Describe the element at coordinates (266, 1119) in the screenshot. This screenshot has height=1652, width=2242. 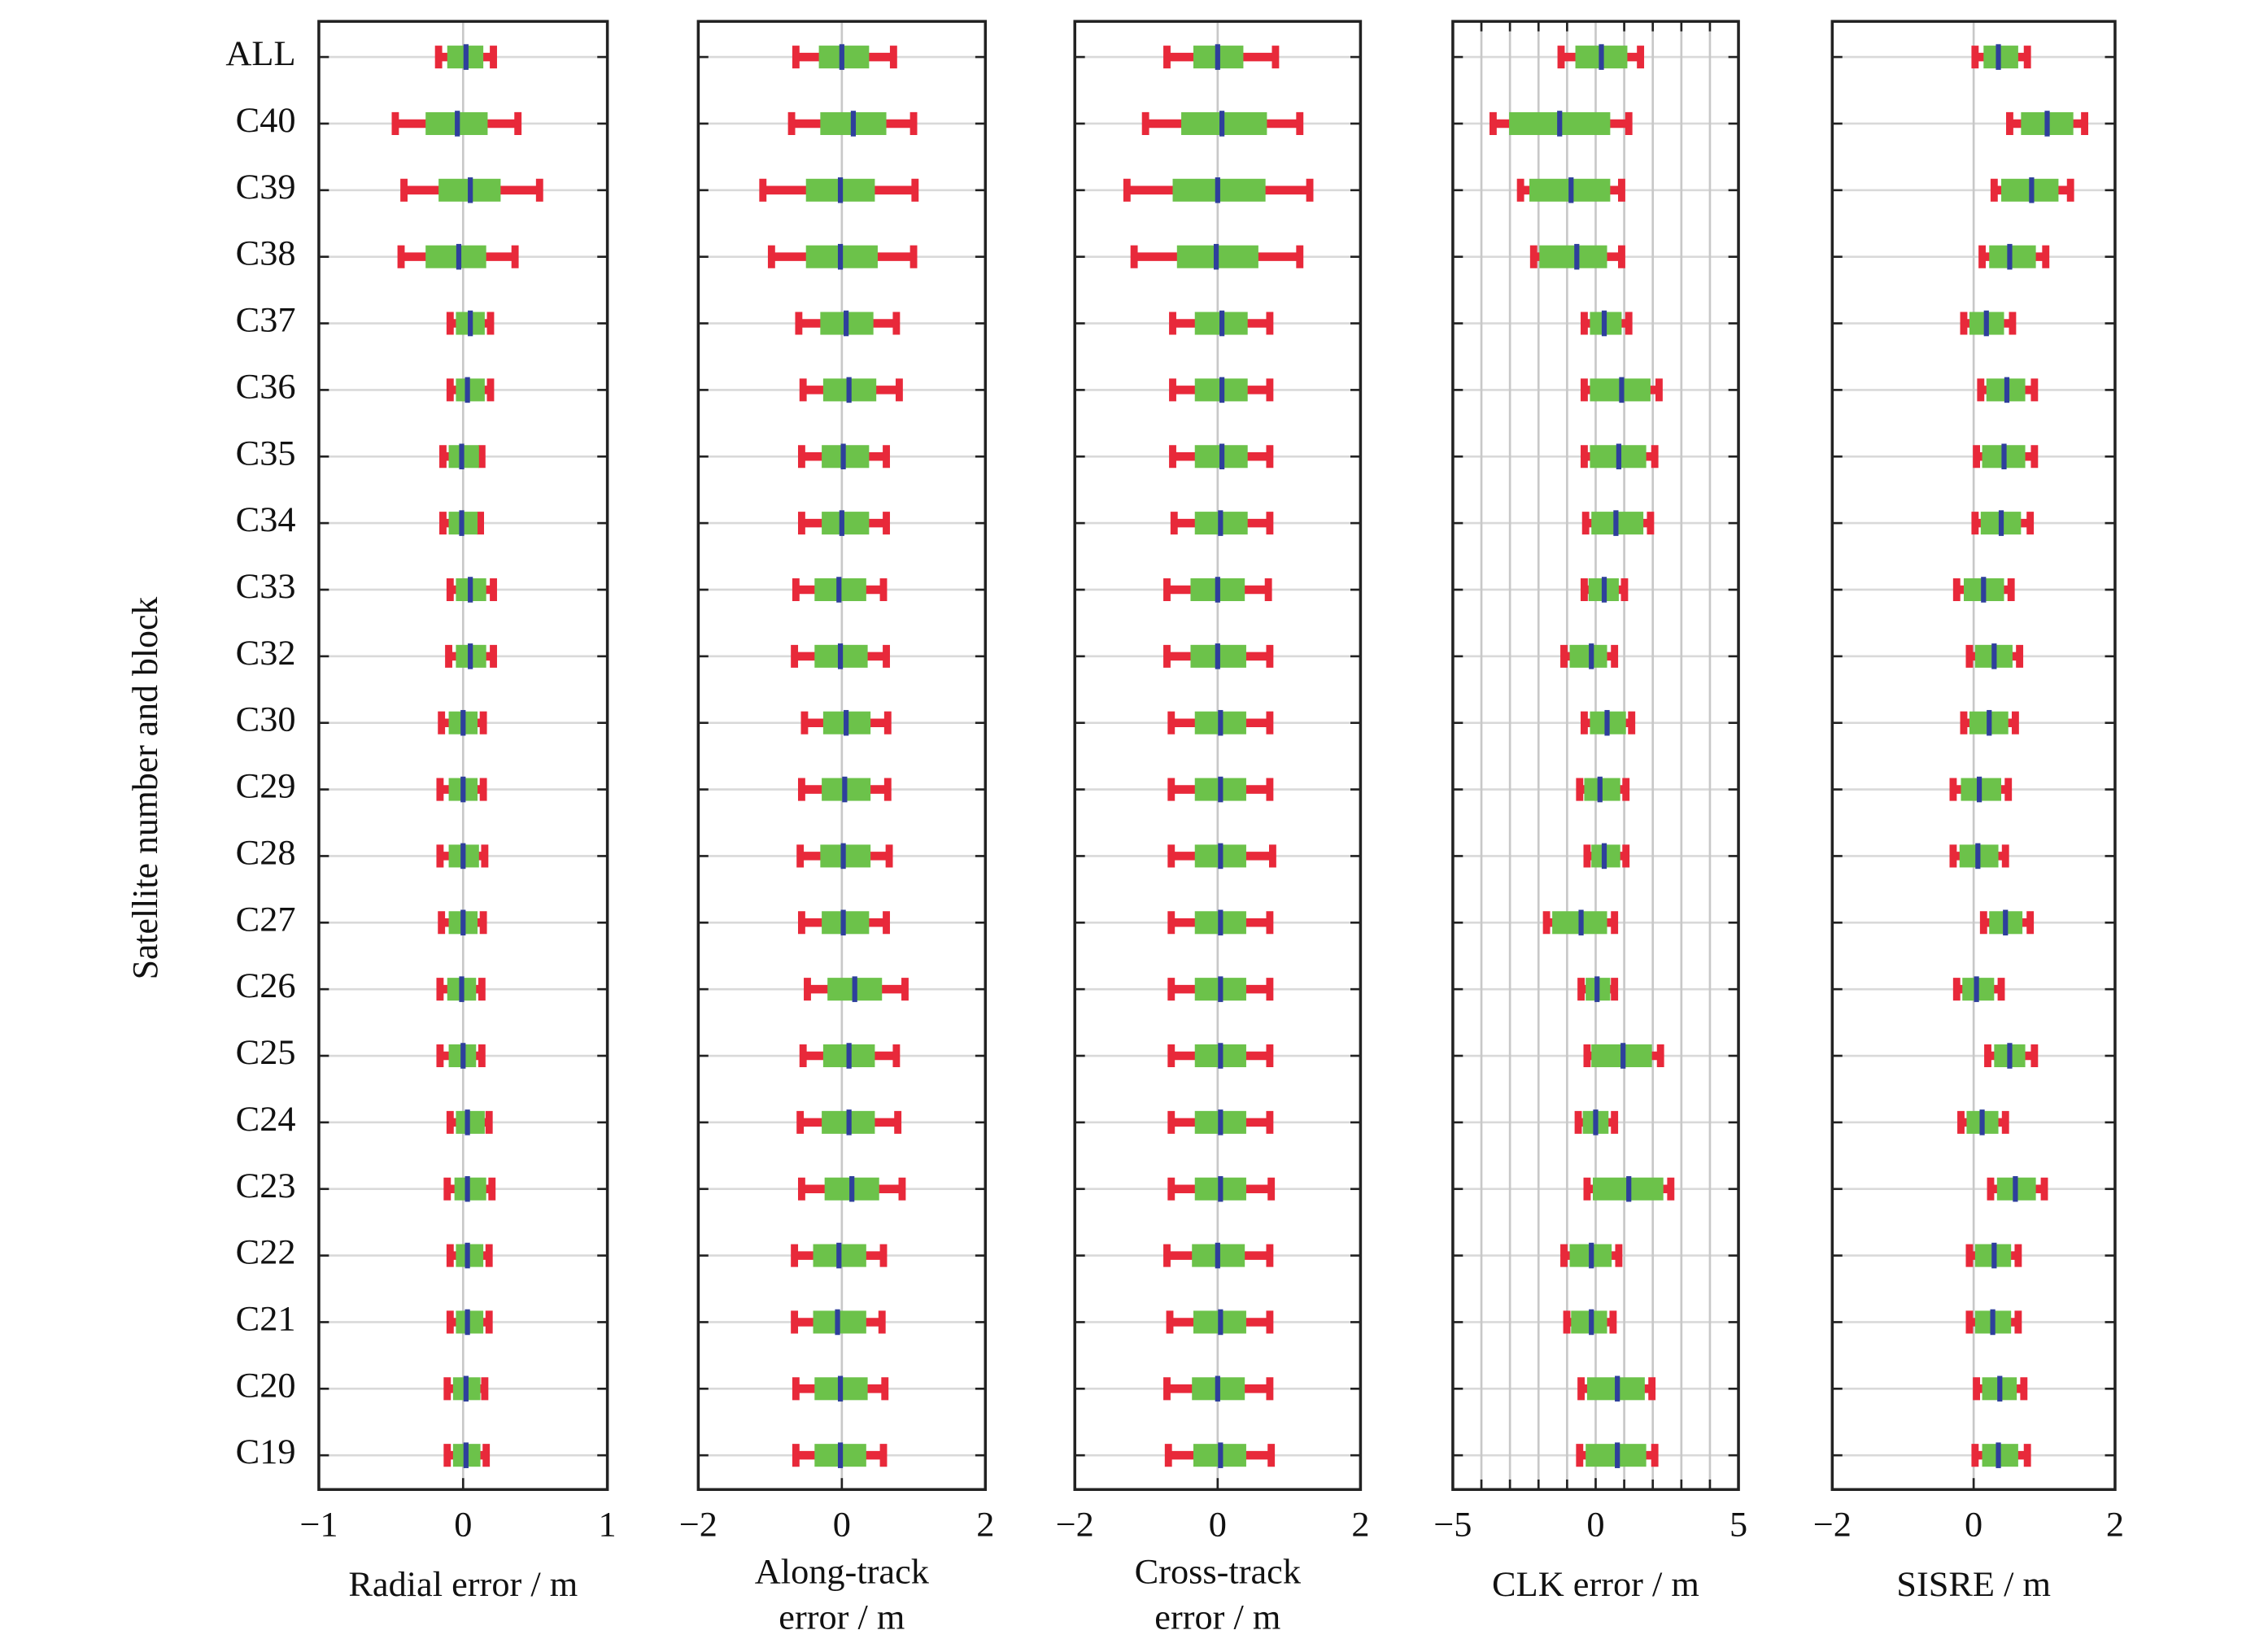
I see `y-tick-label: C24` at that location.